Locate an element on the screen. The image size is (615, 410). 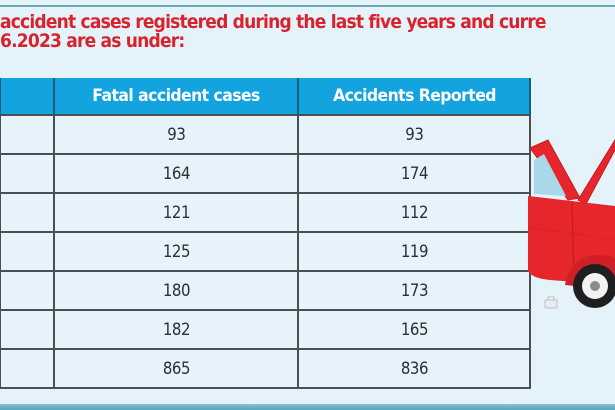
table-row: 180 173 is located at coordinates (265, 290).